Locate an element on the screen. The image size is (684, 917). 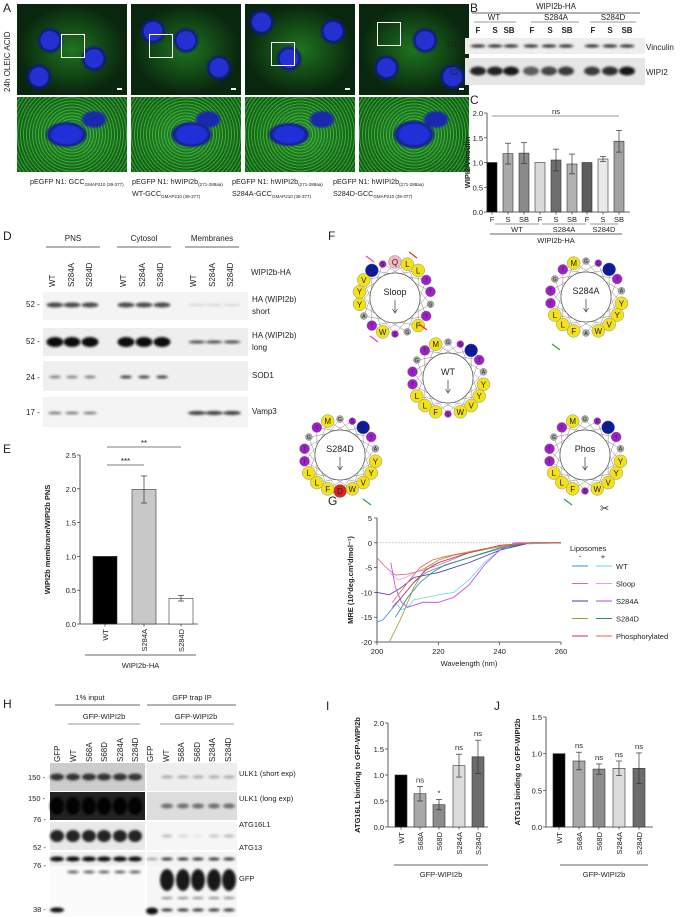
wheel-name: Phos is located at coordinates (585, 449).